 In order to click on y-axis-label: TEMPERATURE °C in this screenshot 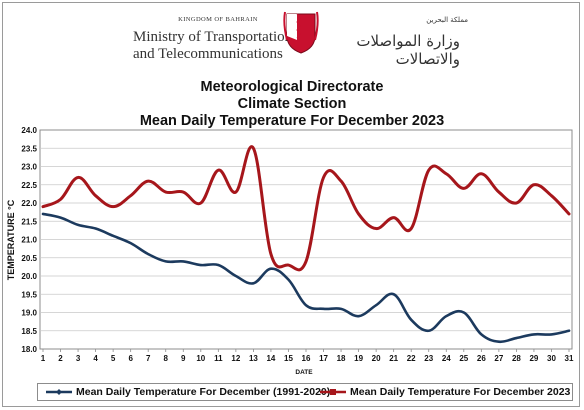, I will do `click(11, 239)`.